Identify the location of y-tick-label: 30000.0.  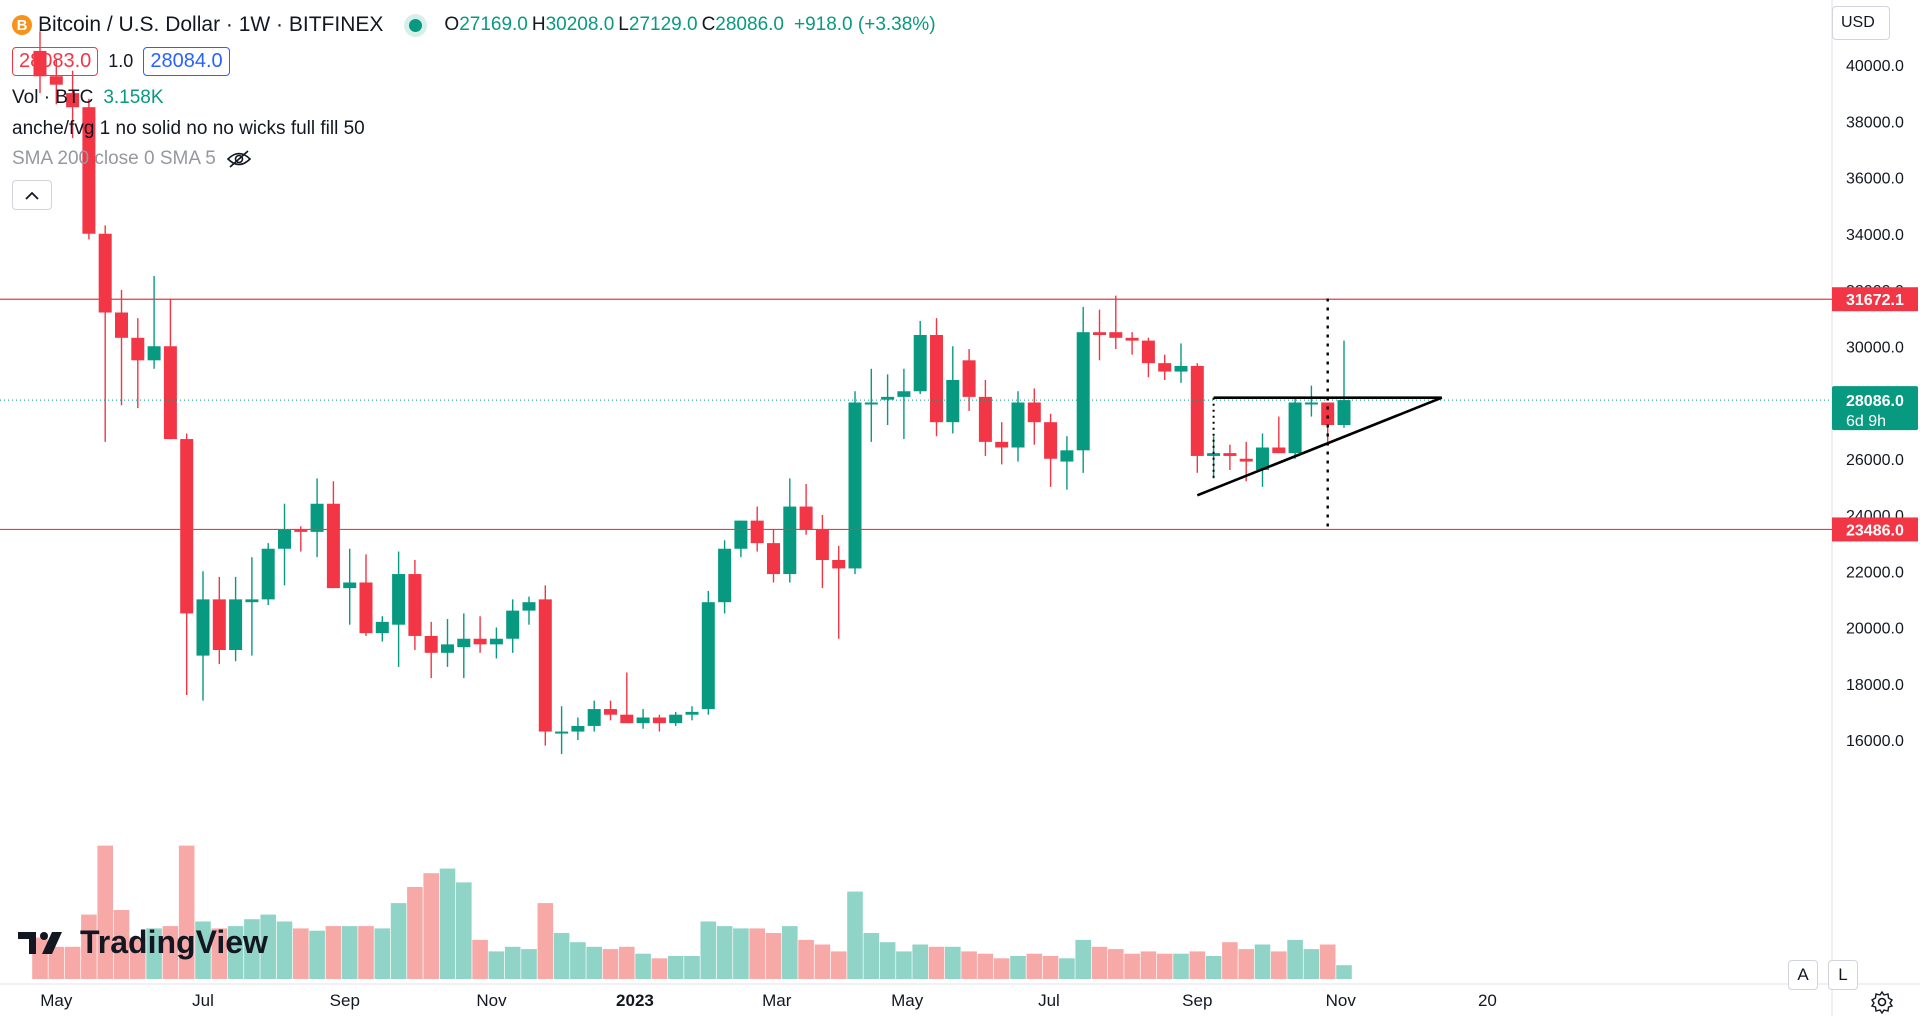
(1875, 347).